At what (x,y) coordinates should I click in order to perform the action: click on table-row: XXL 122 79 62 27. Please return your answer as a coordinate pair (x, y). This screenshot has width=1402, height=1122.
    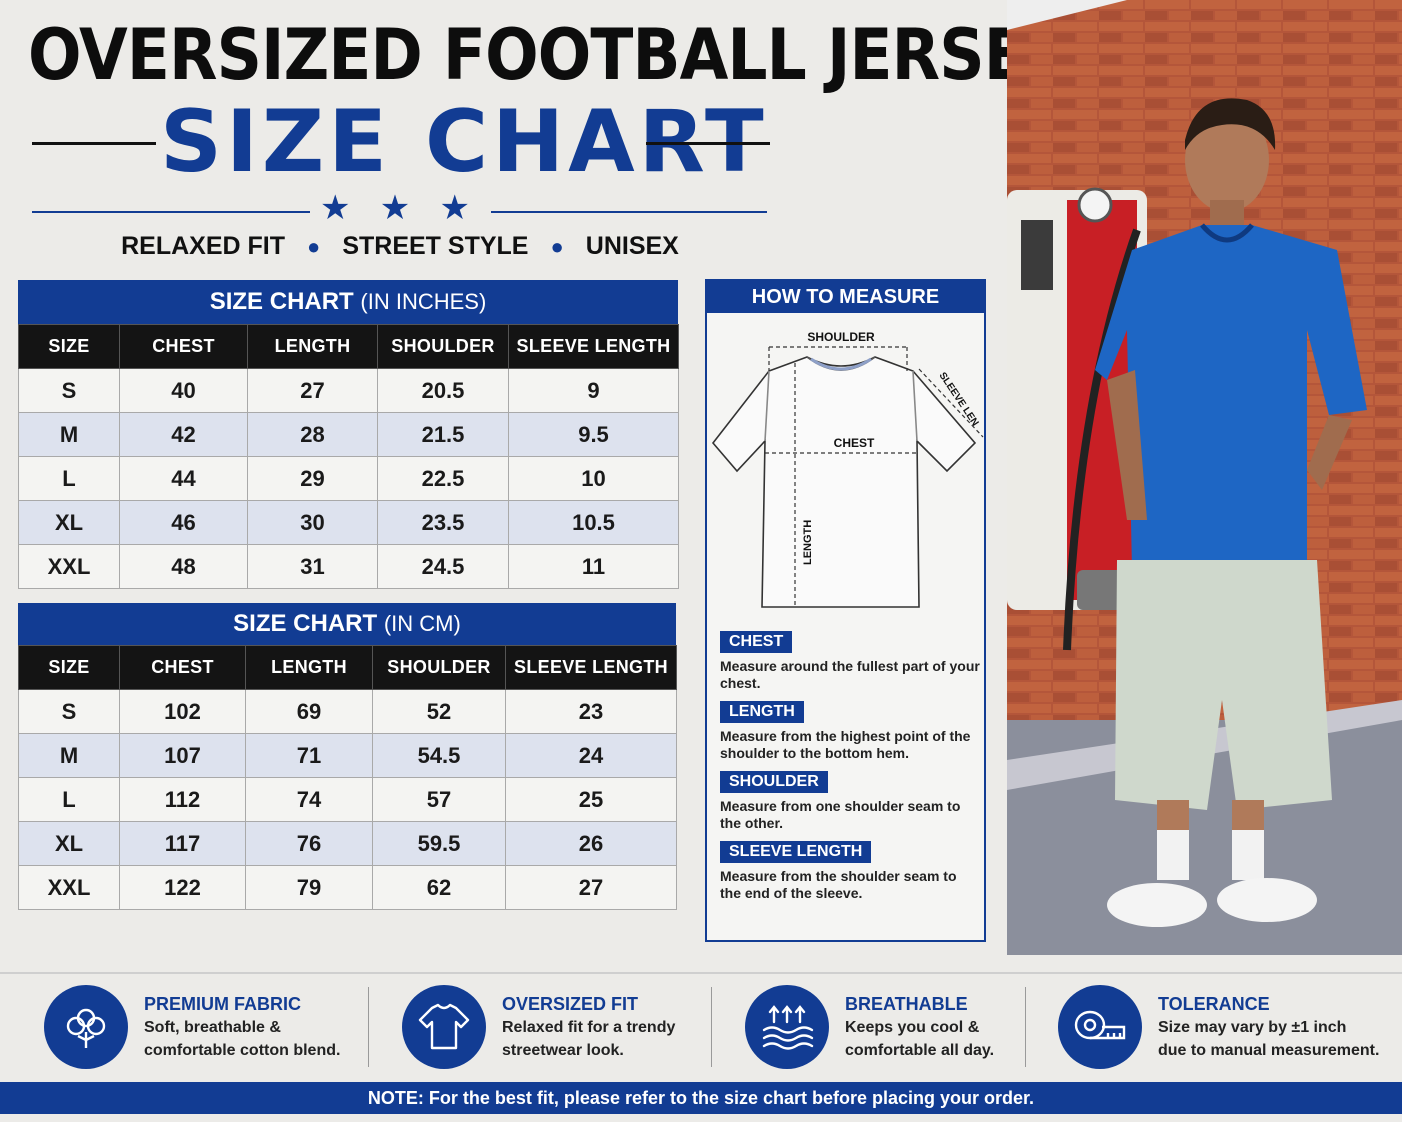
    Looking at the image, I should click on (347, 887).